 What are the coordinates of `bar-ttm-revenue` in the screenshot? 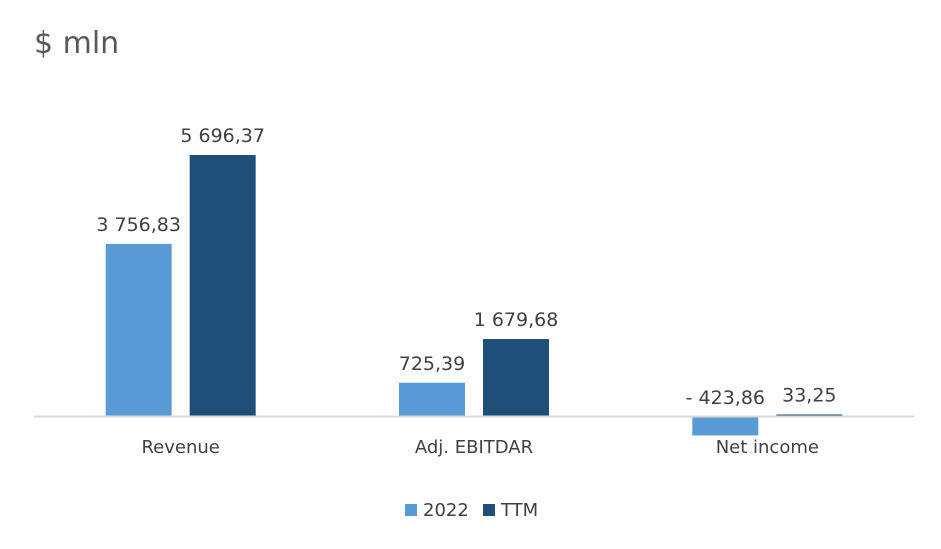 It's located at (222, 285).